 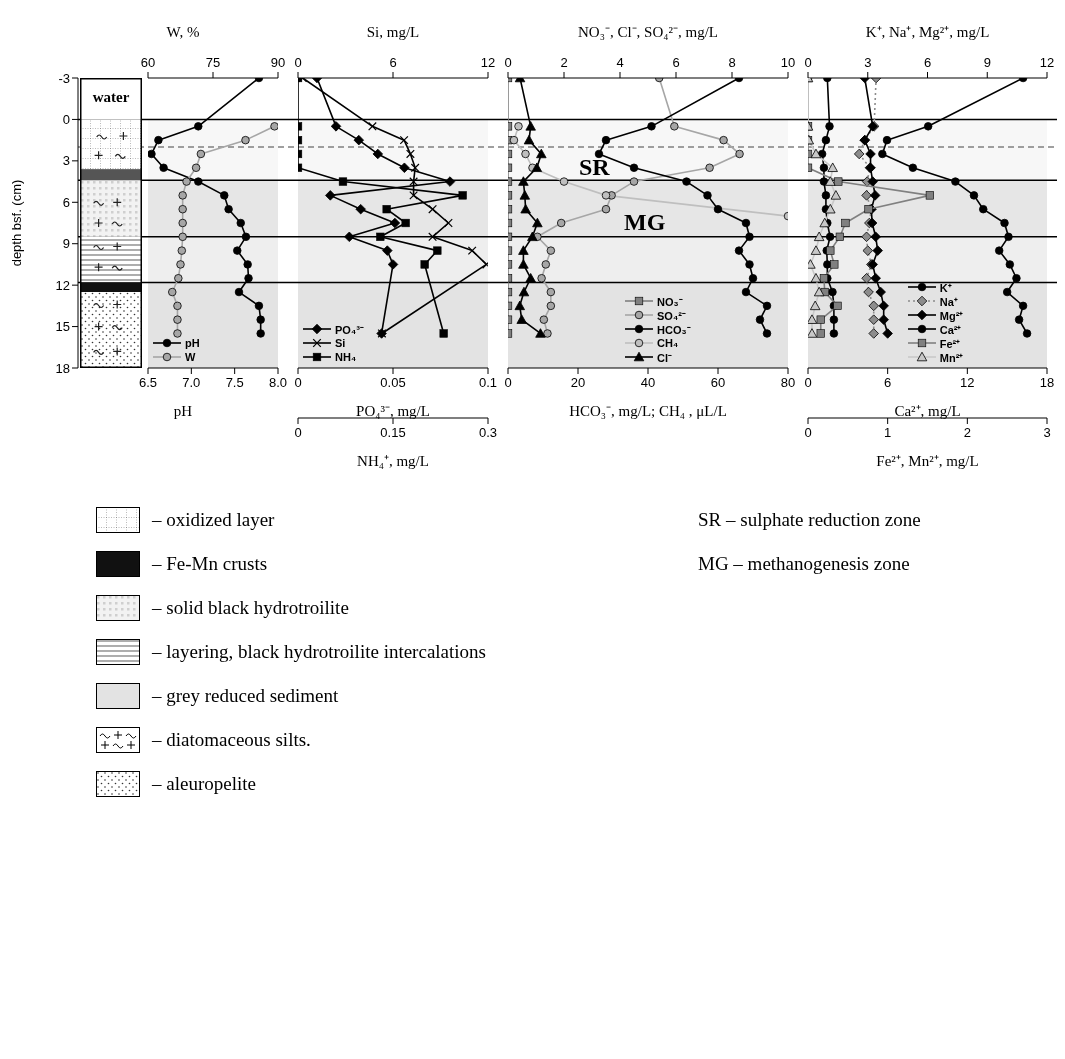 I want to click on x-tick-label: 60, so click(x=718, y=382).